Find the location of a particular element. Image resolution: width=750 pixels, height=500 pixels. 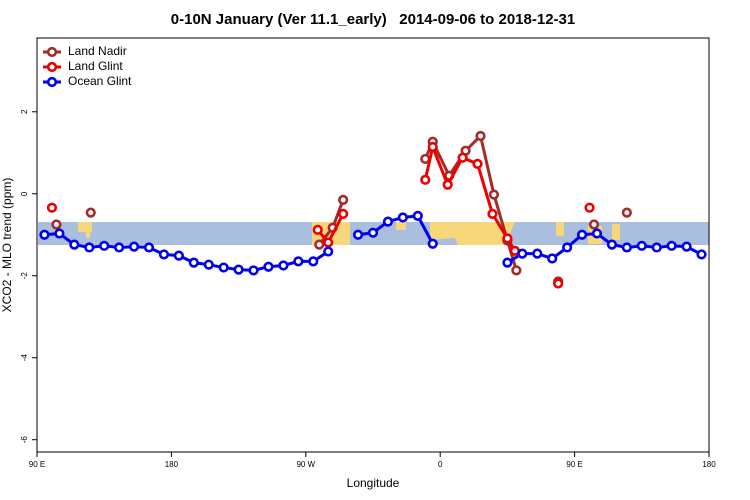

legend-label: Ocean Glint is located at coordinates (100, 81).